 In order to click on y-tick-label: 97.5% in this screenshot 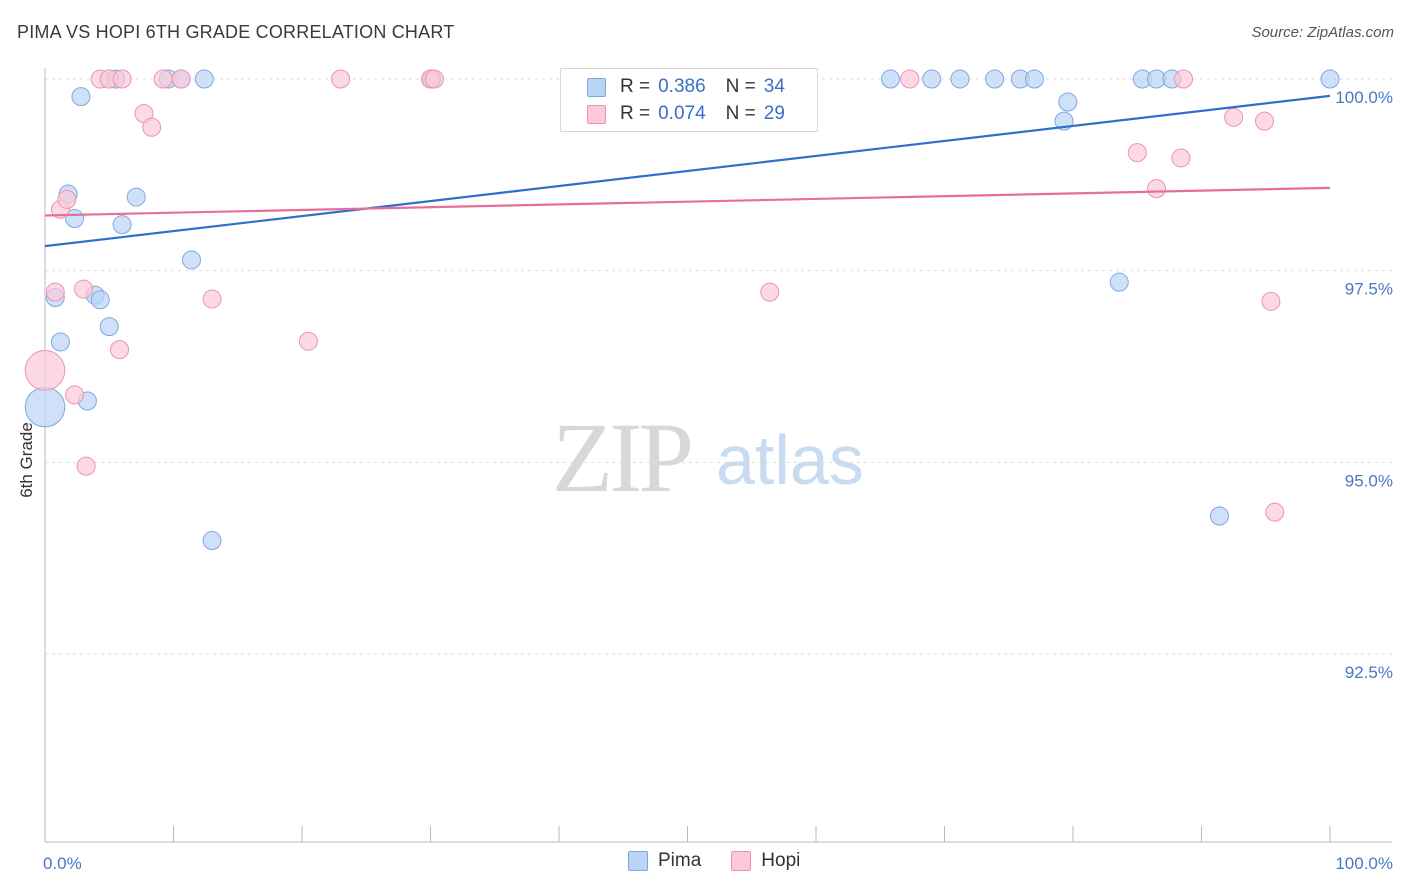, I will do `click(1369, 289)`.